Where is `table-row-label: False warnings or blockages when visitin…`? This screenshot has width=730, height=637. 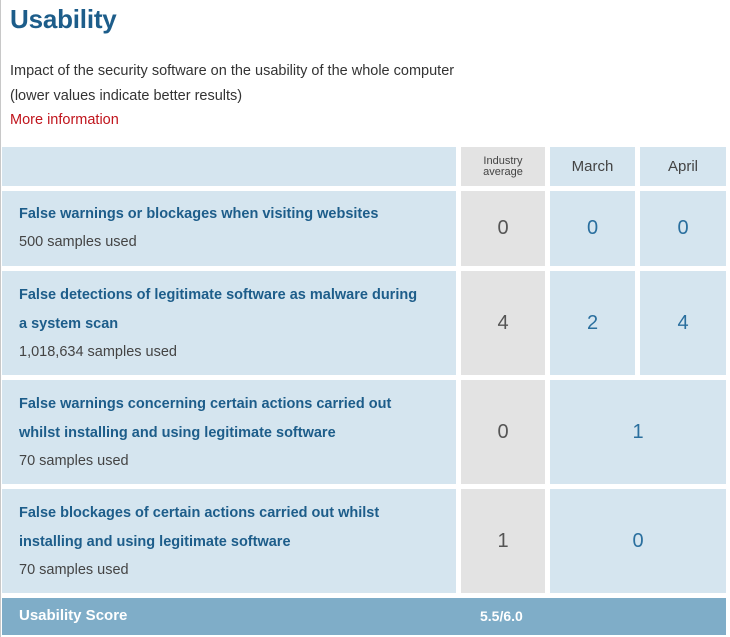
table-row-label: False warnings or blockages when visitin… is located at coordinates (229, 228).